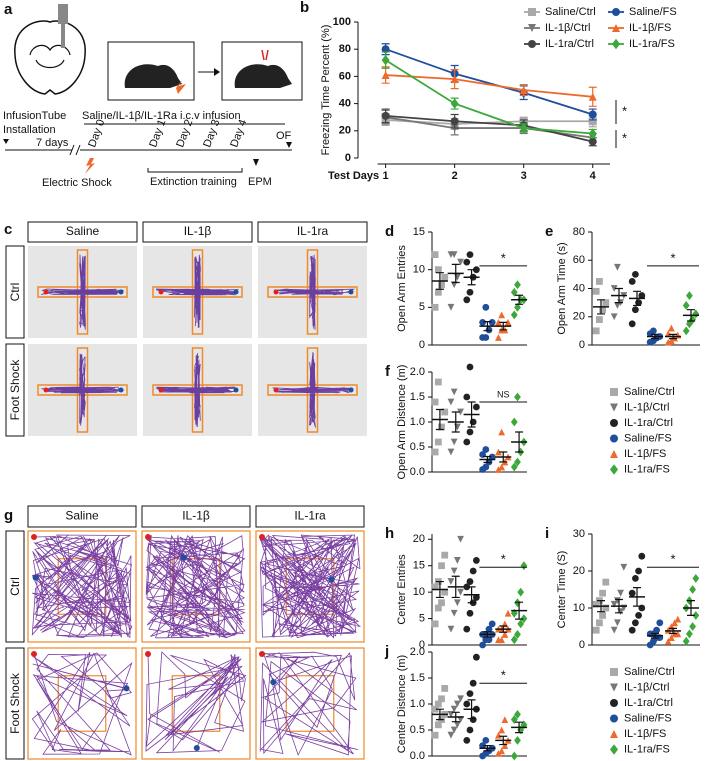 The image size is (709, 761). I want to click on panel-label: c, so click(8, 229).